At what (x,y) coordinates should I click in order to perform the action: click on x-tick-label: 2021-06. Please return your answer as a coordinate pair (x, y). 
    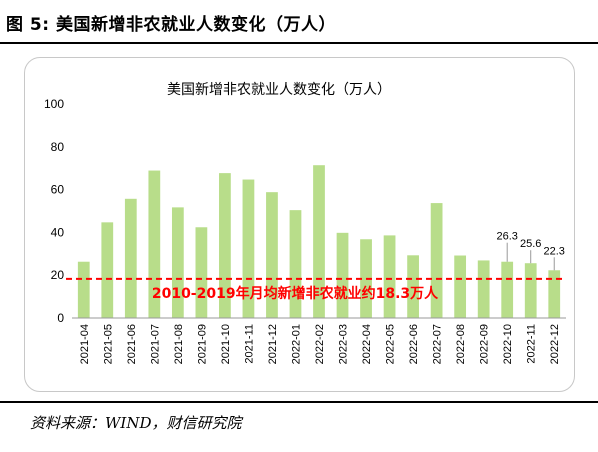
    Looking at the image, I should click on (132, 344).